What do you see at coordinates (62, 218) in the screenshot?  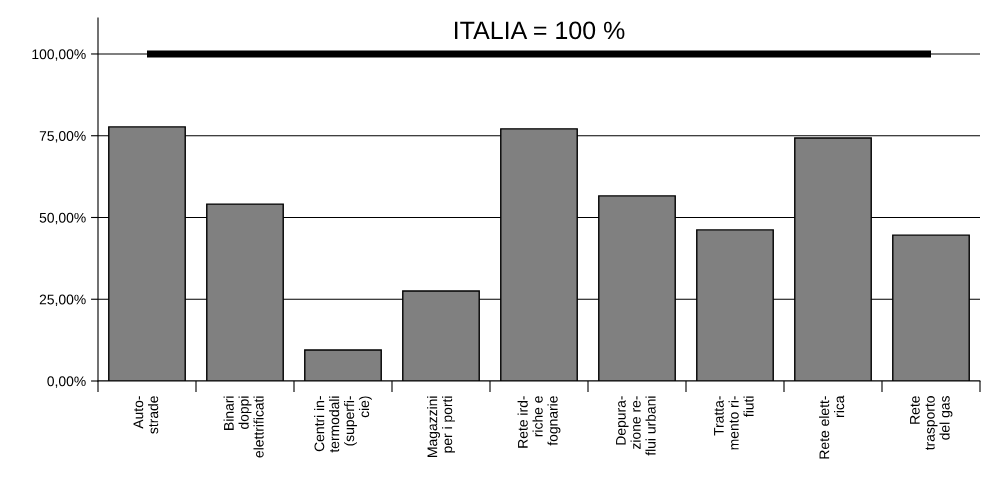 I see `y-tick-label: 50,00%` at bounding box center [62, 218].